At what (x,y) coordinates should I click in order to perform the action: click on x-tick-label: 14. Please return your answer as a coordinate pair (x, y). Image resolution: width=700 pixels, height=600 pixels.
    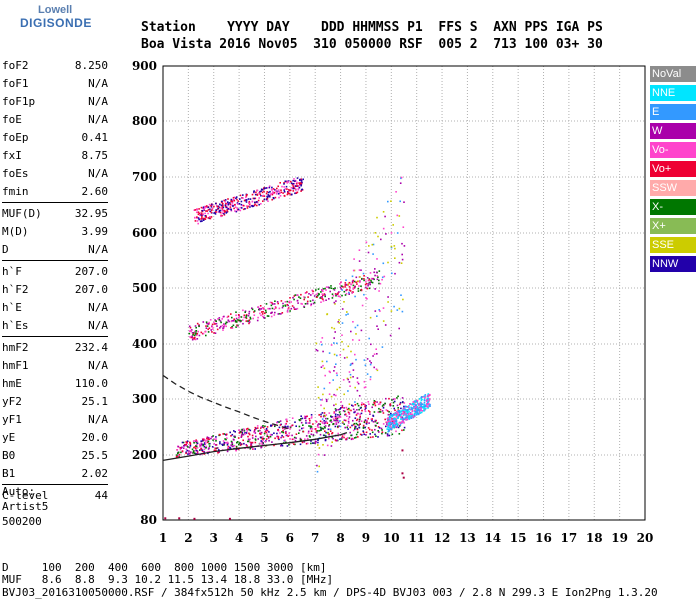
    Looking at the image, I should click on (492, 538).